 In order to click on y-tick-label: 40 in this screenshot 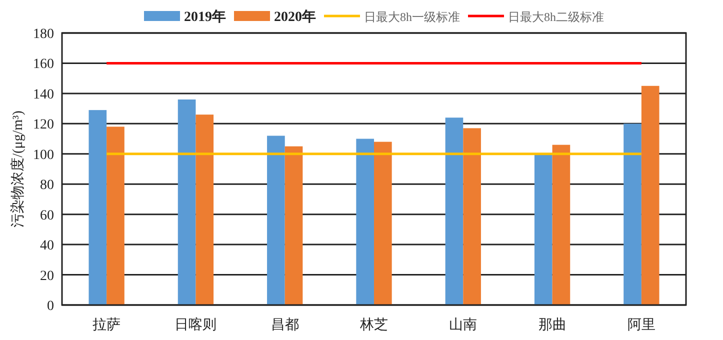, I will do `click(47, 246)`.